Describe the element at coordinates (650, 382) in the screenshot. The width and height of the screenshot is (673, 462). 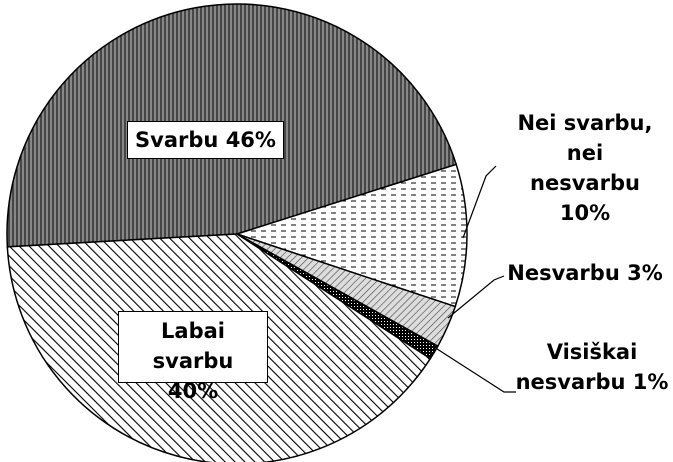
I see `label-value: 1%` at that location.